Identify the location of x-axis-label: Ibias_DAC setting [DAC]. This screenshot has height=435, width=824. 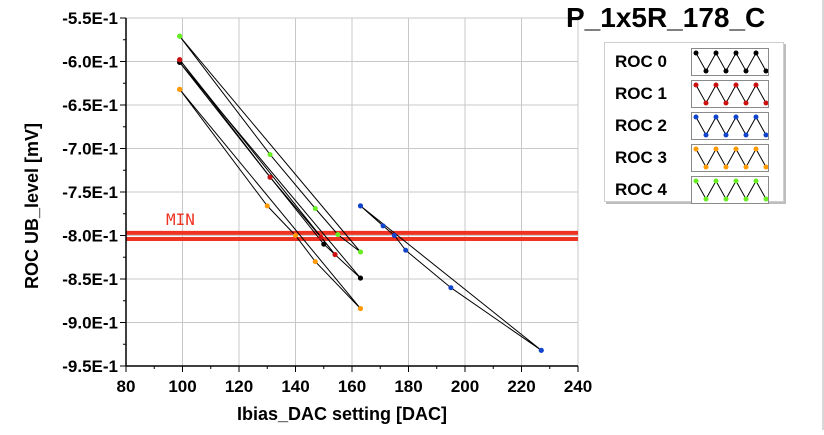
(342, 414).